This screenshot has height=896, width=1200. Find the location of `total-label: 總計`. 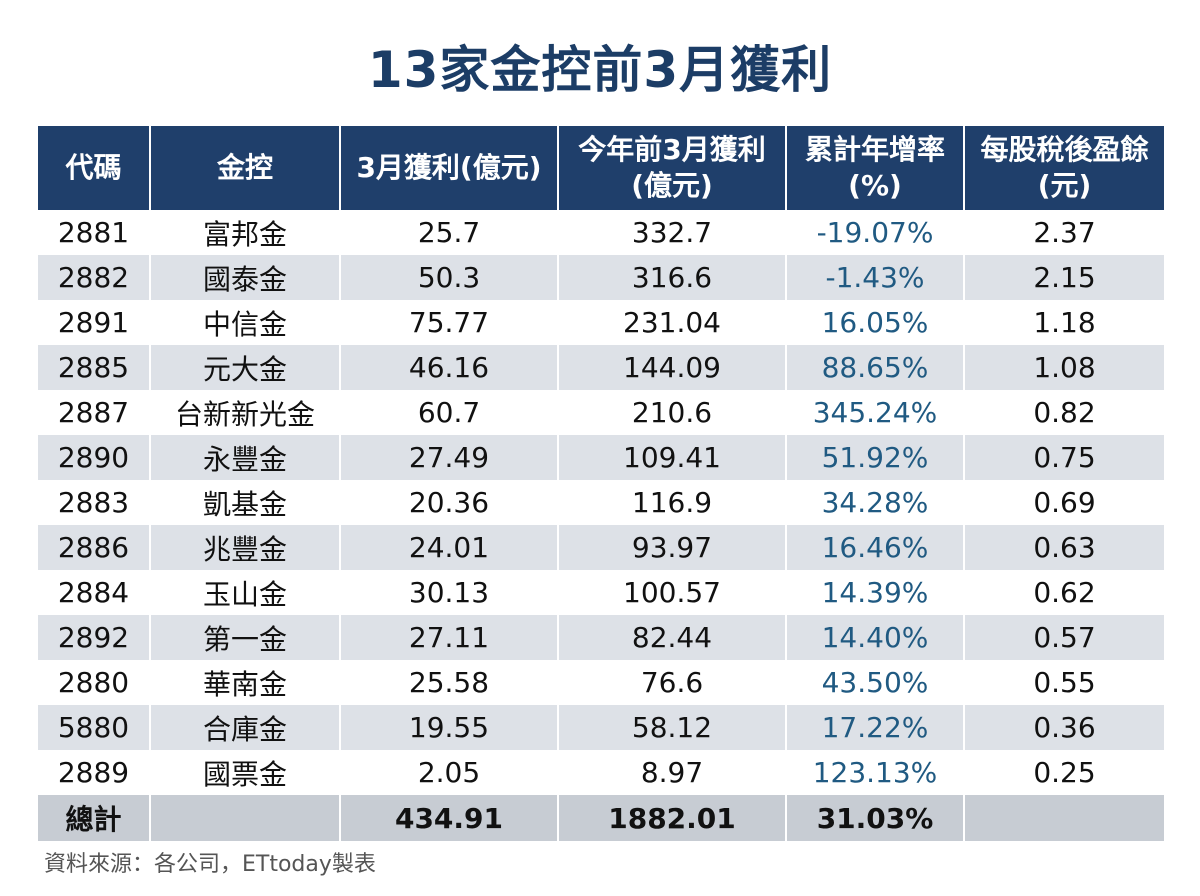

total-label: 總計 is located at coordinates (94, 818).